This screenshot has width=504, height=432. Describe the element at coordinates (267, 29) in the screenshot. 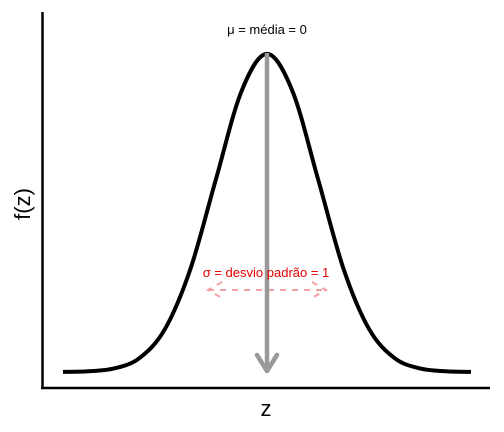

I see `mean-annotation-label: μ = média = 0` at that location.